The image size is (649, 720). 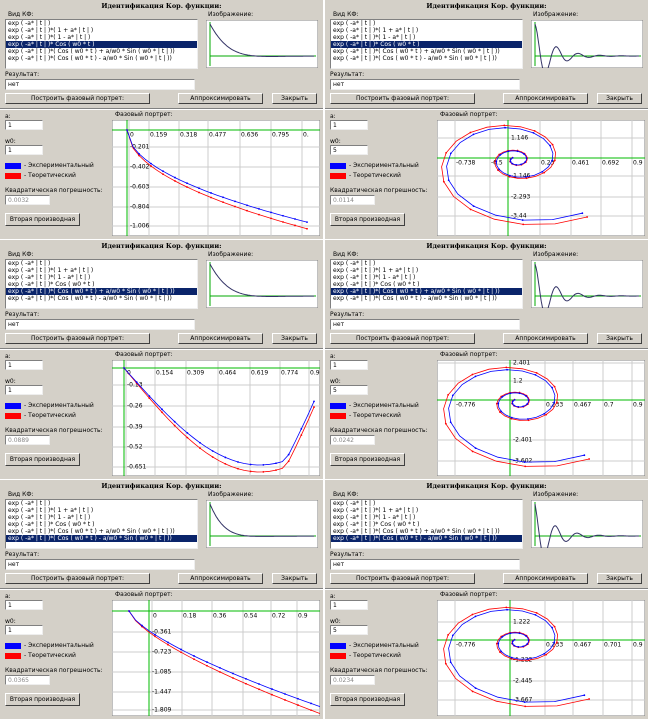 I want to click on y-tick-label: -3.44, so click(x=519, y=216).